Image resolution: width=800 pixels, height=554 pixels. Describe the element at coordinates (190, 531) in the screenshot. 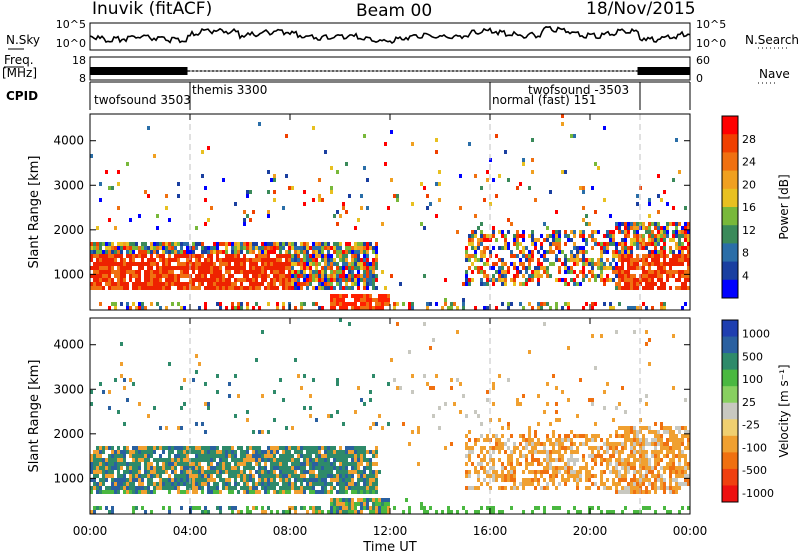

I see `xtick-label: 04:00` at that location.